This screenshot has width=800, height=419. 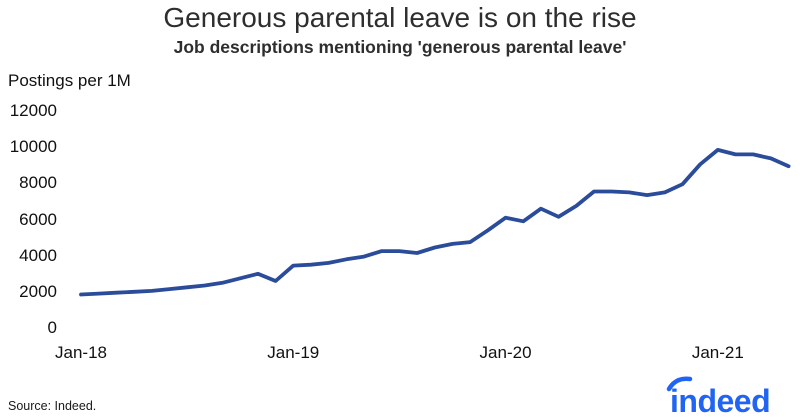 I want to click on x-tick-label: Jan-19, so click(x=293, y=352).